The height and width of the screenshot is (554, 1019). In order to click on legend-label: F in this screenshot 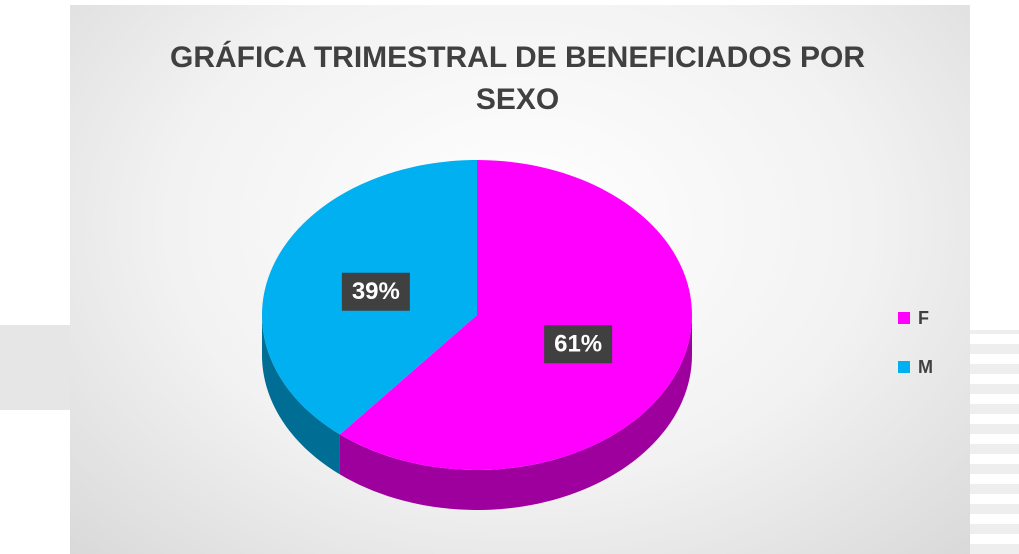, I will do `click(923, 318)`.